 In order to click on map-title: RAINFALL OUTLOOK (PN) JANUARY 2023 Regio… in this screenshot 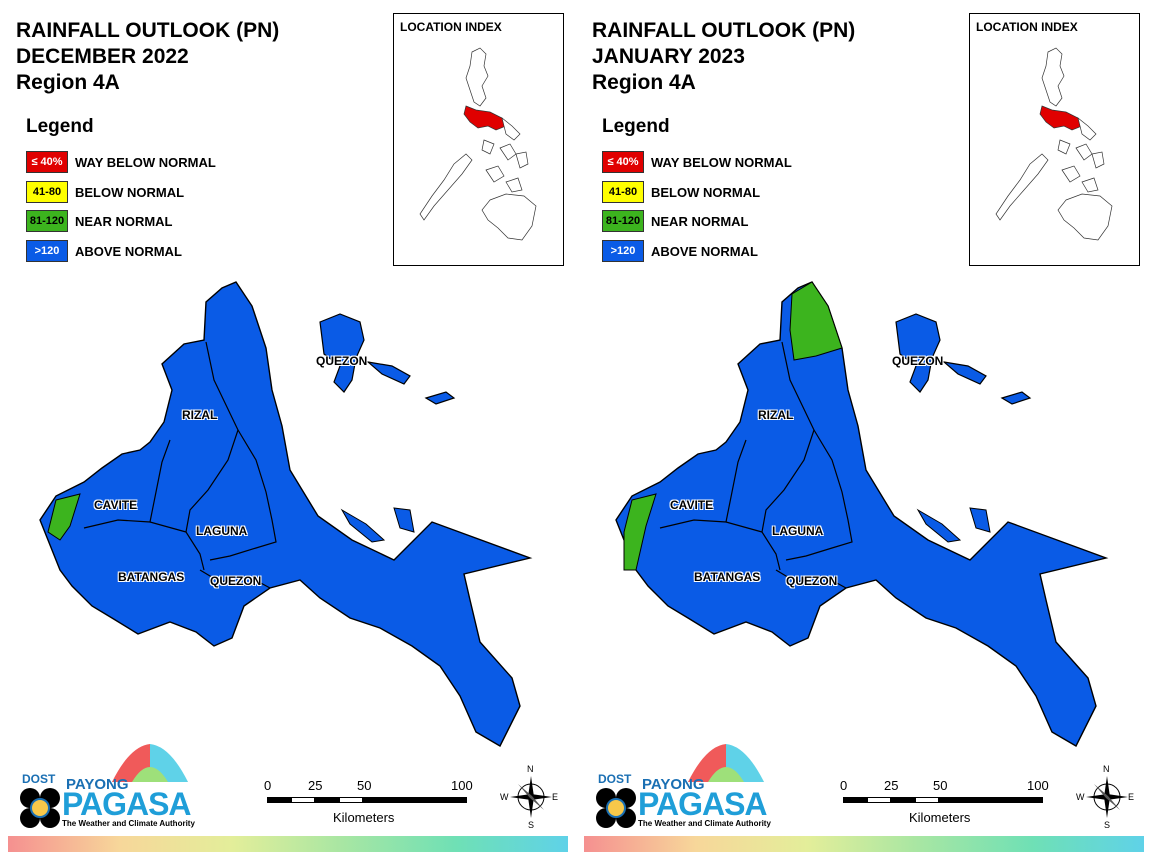, I will do `click(723, 57)`.